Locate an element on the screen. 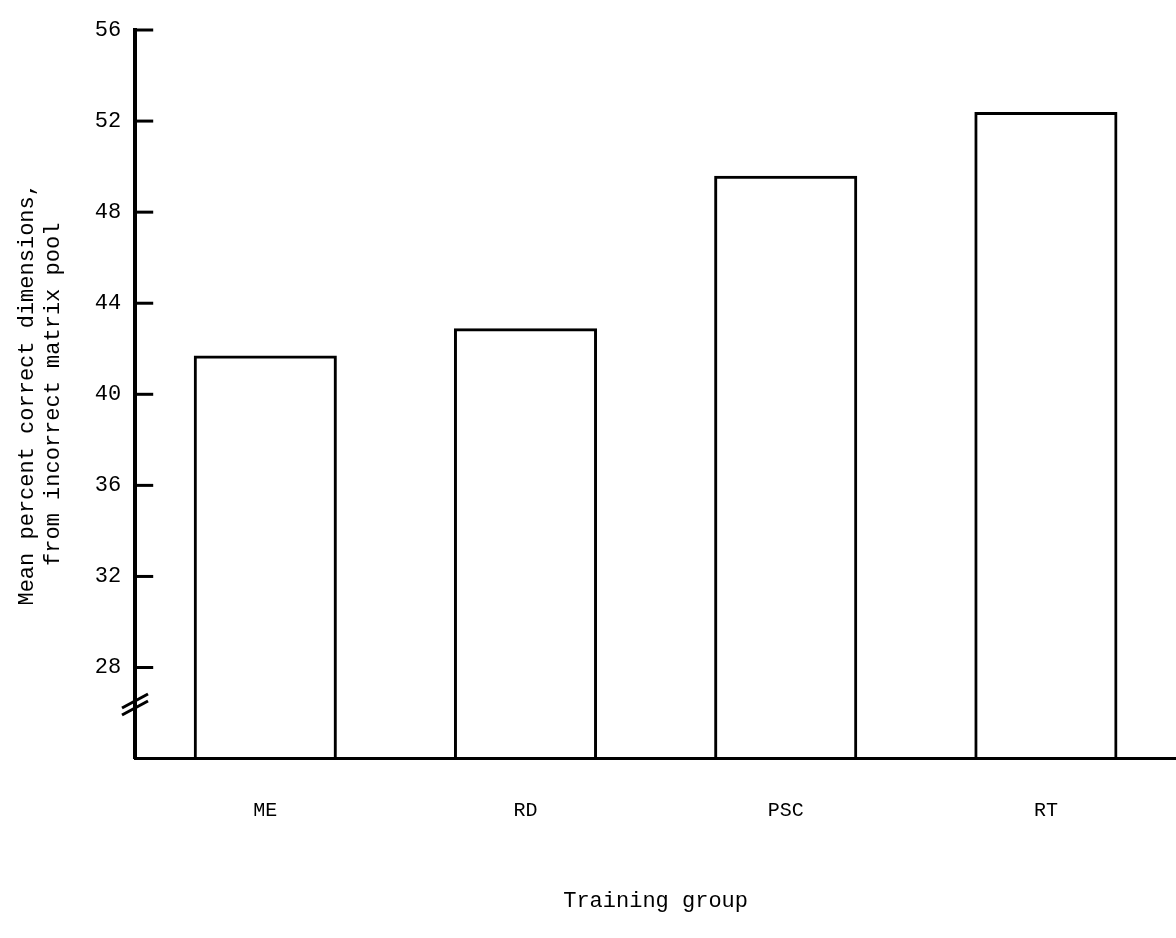  y-tick-label: 56 is located at coordinates (108, 30).